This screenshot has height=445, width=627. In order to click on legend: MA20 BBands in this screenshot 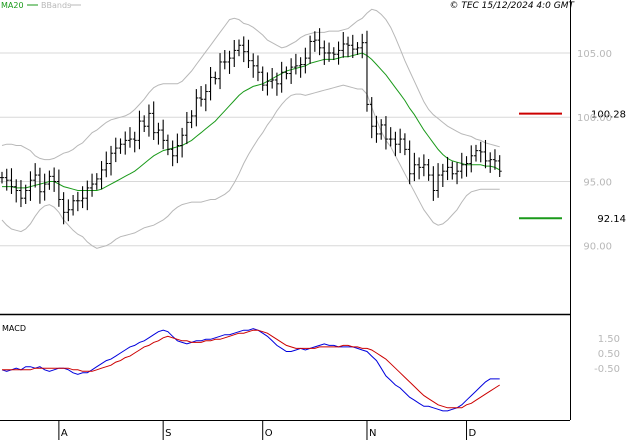, I will do `click(41, 5)`.